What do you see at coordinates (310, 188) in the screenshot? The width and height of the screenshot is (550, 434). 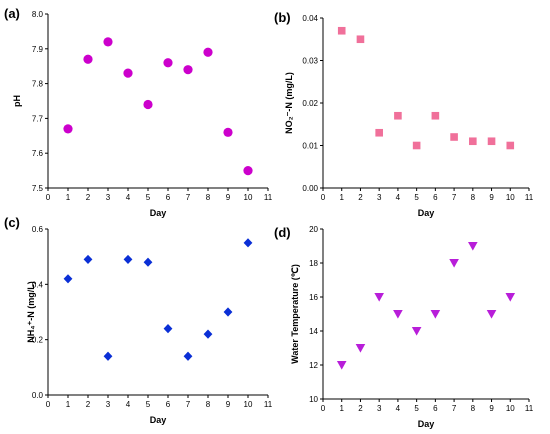 I see `y-tick-label: 0.00` at bounding box center [310, 188].